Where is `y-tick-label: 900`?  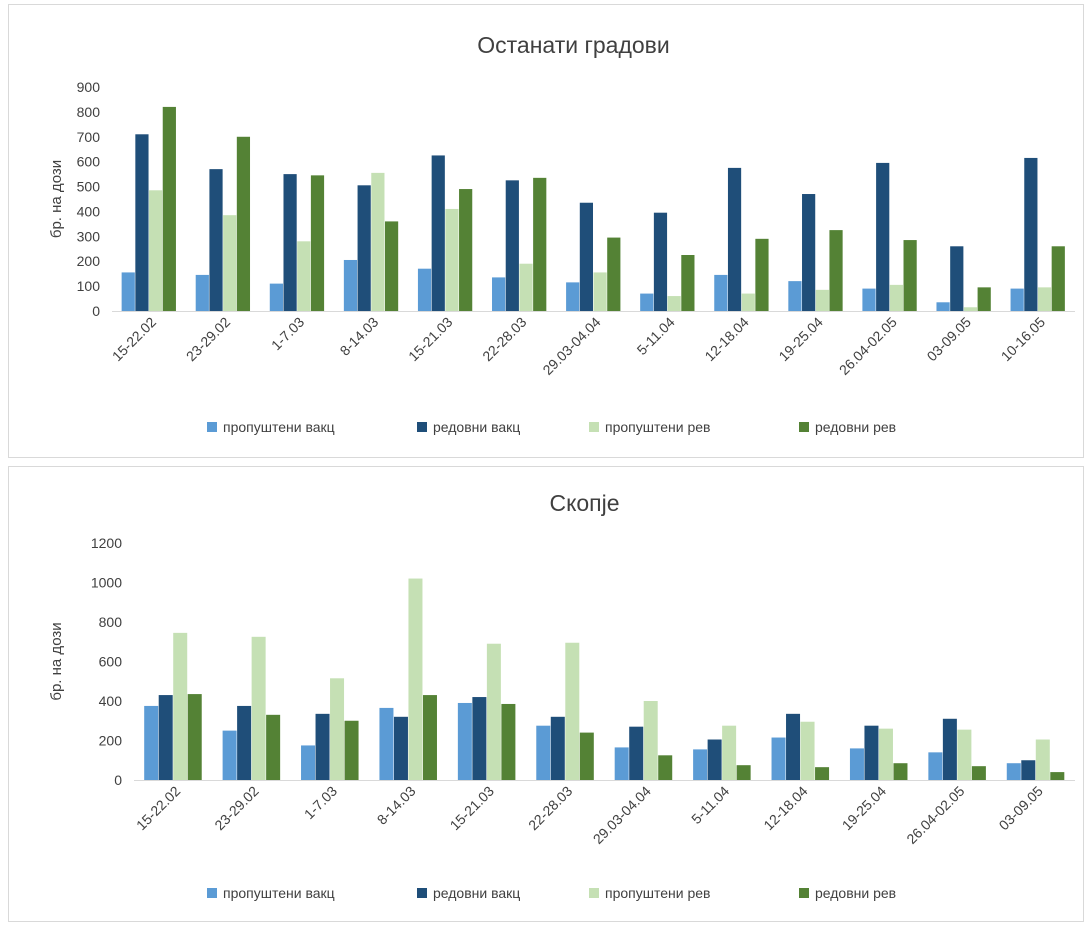 y-tick-label: 900 is located at coordinates (89, 87).